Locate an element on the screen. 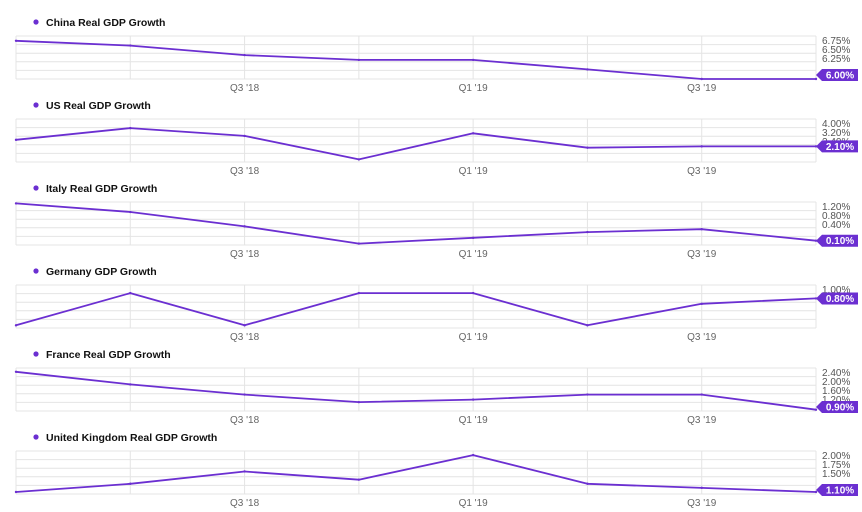 This screenshot has width=862, height=512. y-tick-label: 1.00% is located at coordinates (836, 290).